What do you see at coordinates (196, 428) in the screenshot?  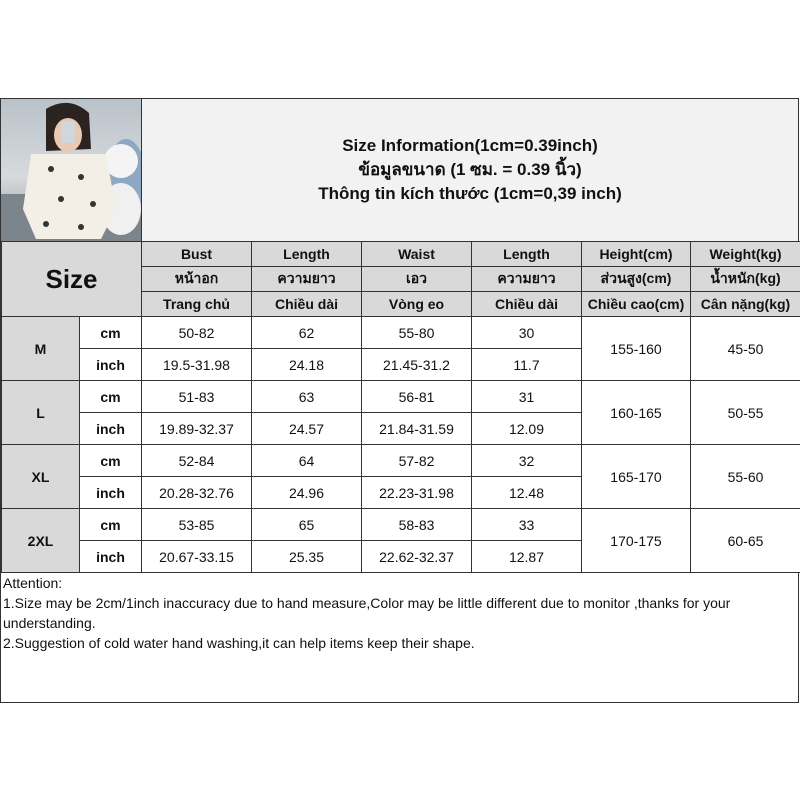 I see `measurement-cell: 19.89-32.37` at bounding box center [196, 428].